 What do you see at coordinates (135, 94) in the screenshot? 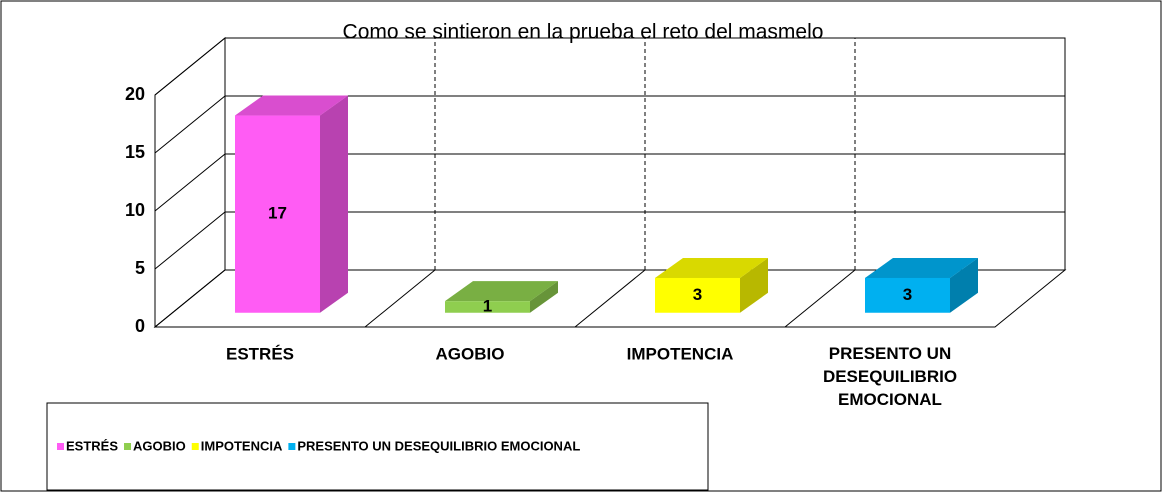
I see `y-tick-label: 20` at bounding box center [135, 94].